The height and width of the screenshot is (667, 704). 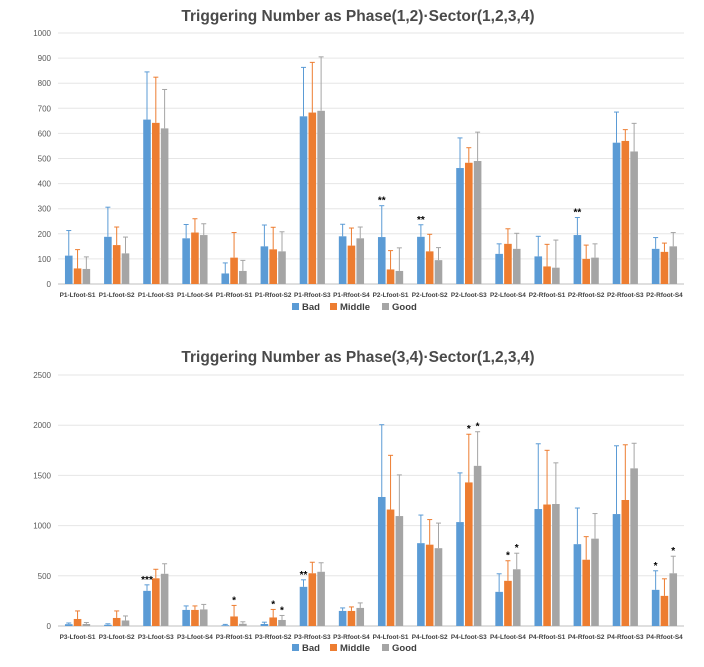 I want to click on y-tick-label: 300, so click(x=45, y=209).